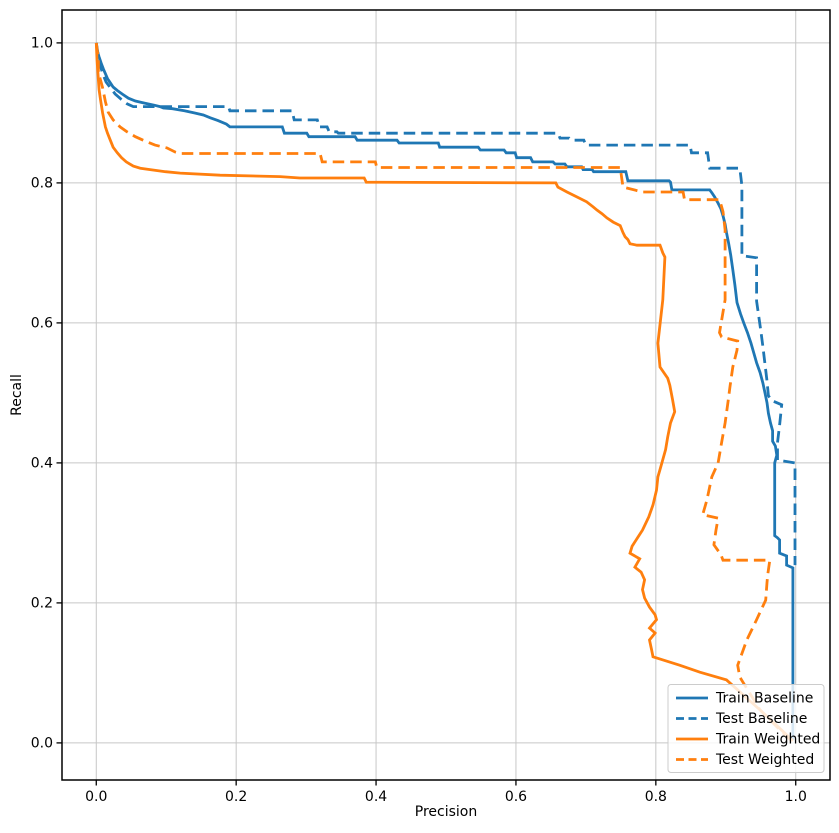 The height and width of the screenshot is (833, 839). What do you see at coordinates (42, 323) in the screenshot?
I see `y-tick-label: 0.6` at bounding box center [42, 323].